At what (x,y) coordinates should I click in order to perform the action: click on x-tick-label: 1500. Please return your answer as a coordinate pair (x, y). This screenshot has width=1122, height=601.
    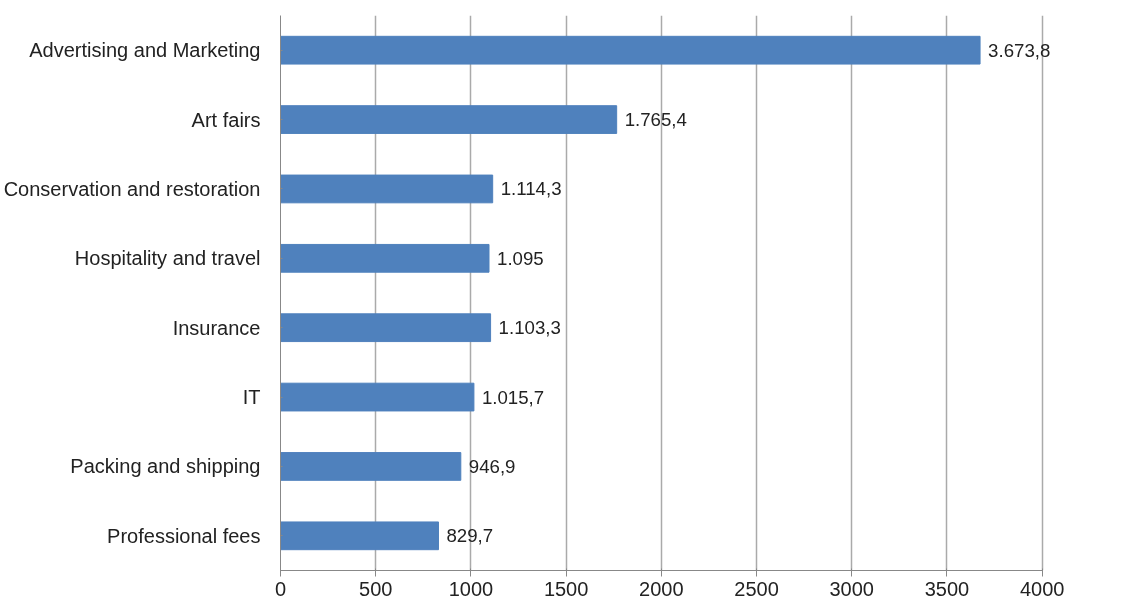
    Looking at the image, I should click on (566, 588).